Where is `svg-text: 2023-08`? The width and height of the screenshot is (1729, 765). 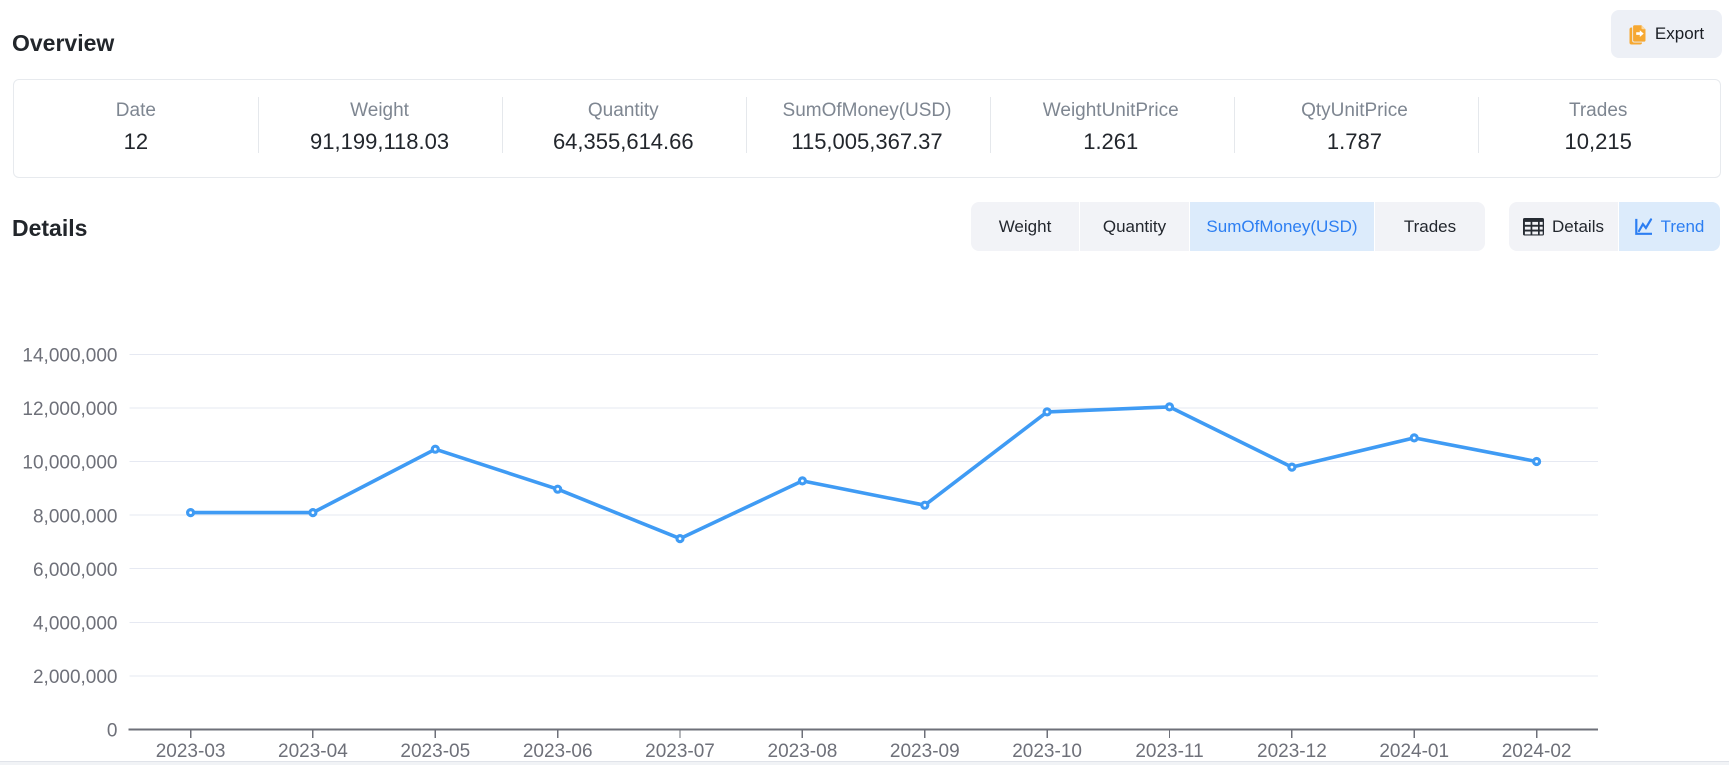
svg-text: 2023-08 is located at coordinates (803, 751).